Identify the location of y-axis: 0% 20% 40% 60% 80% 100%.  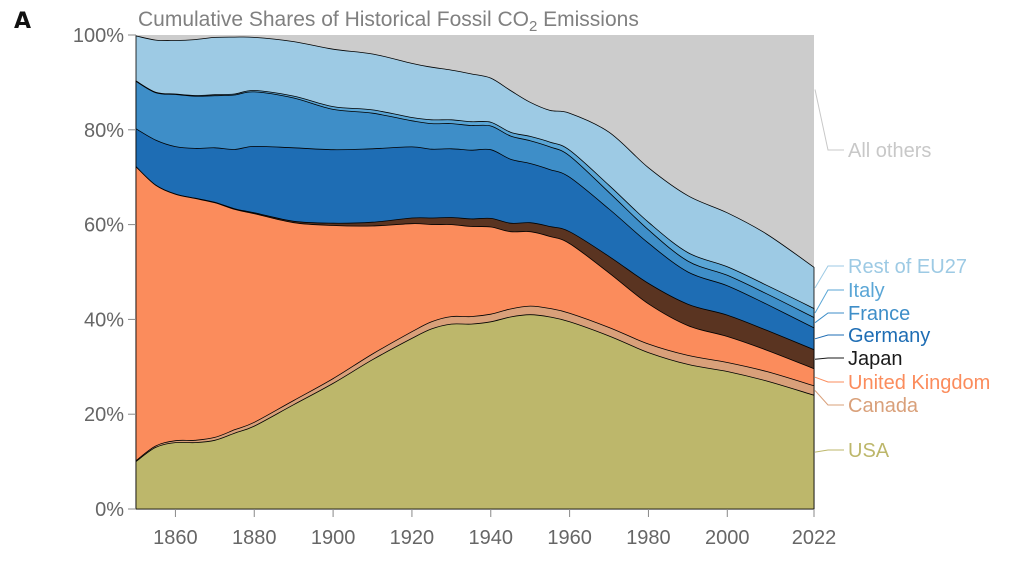
(104, 273).